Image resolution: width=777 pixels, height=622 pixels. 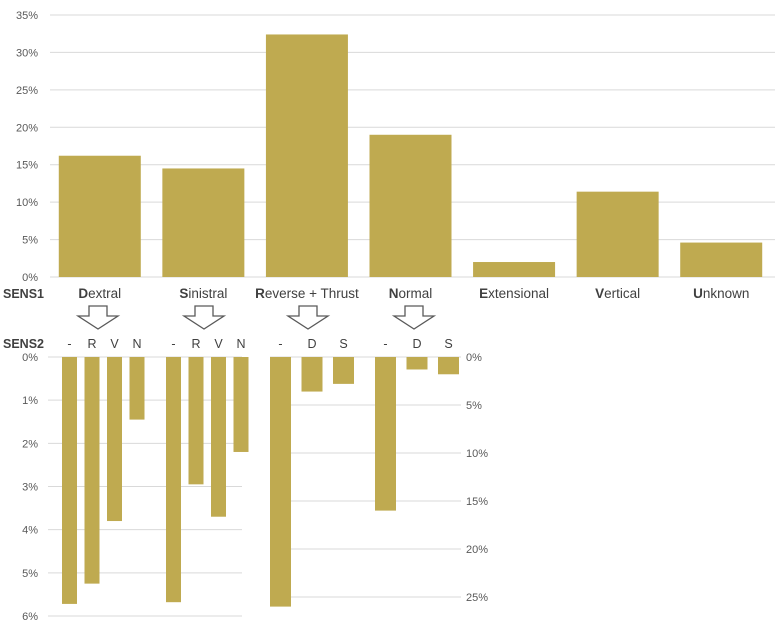 What do you see at coordinates (30, 616) in the screenshot?
I see `sens2-left-y-tick-label: 6%` at bounding box center [30, 616].